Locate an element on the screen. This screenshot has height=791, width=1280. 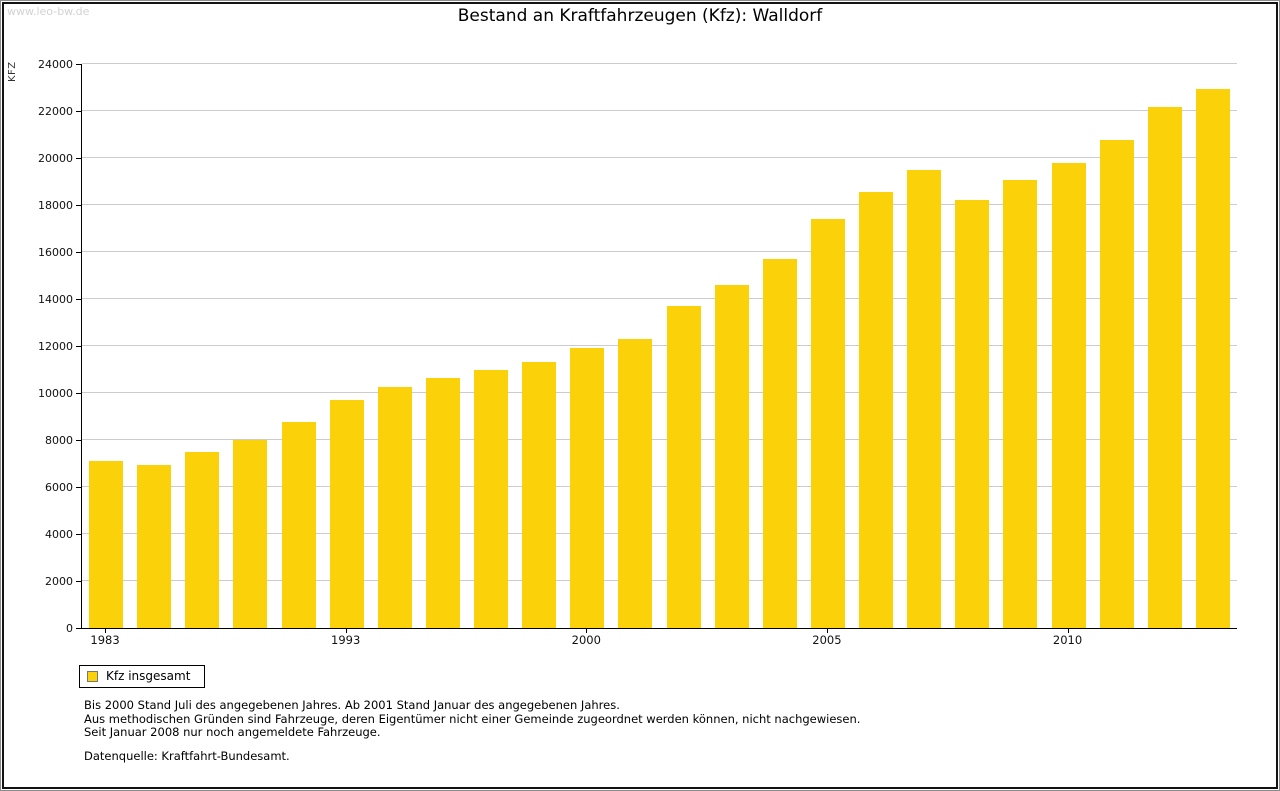
bar-2001 is located at coordinates (635, 483).